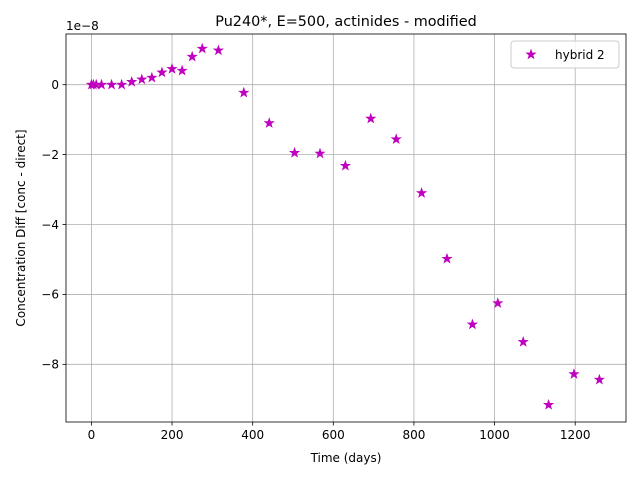 This screenshot has height=485, width=640. I want to click on y-axis-label: Concentration Diff [conc - direct], so click(21, 227).